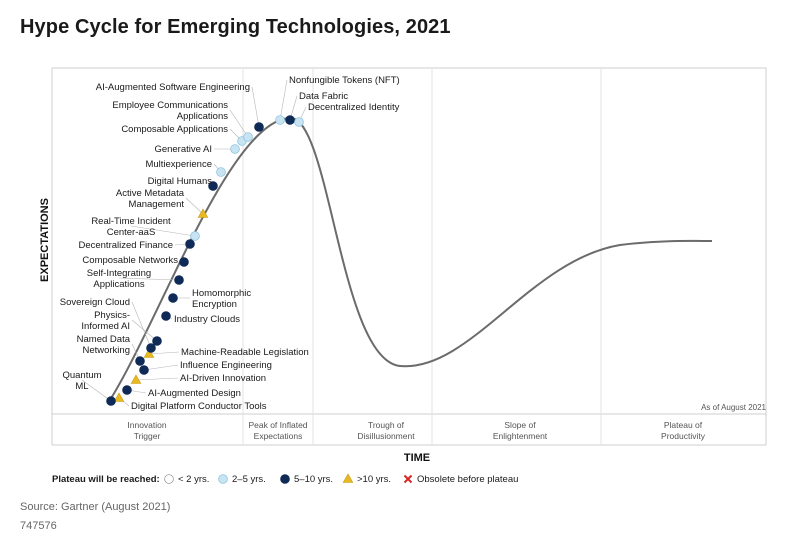 The image size is (806, 549). Describe the element at coordinates (166, 316) in the screenshot. I see `marker-industry-clouds` at that location.